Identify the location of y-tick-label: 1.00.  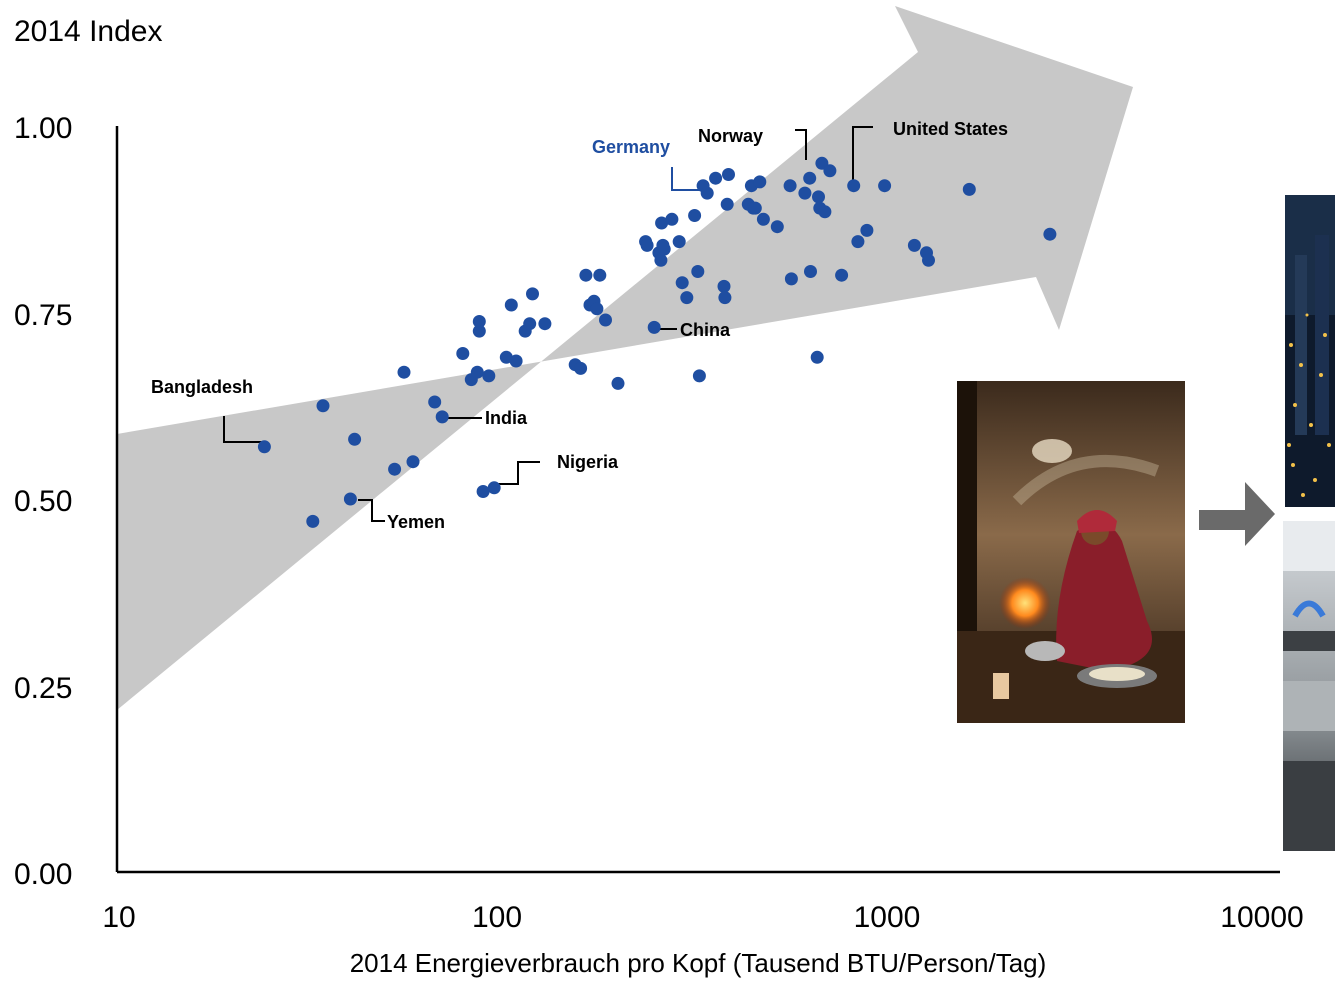
(43, 128).